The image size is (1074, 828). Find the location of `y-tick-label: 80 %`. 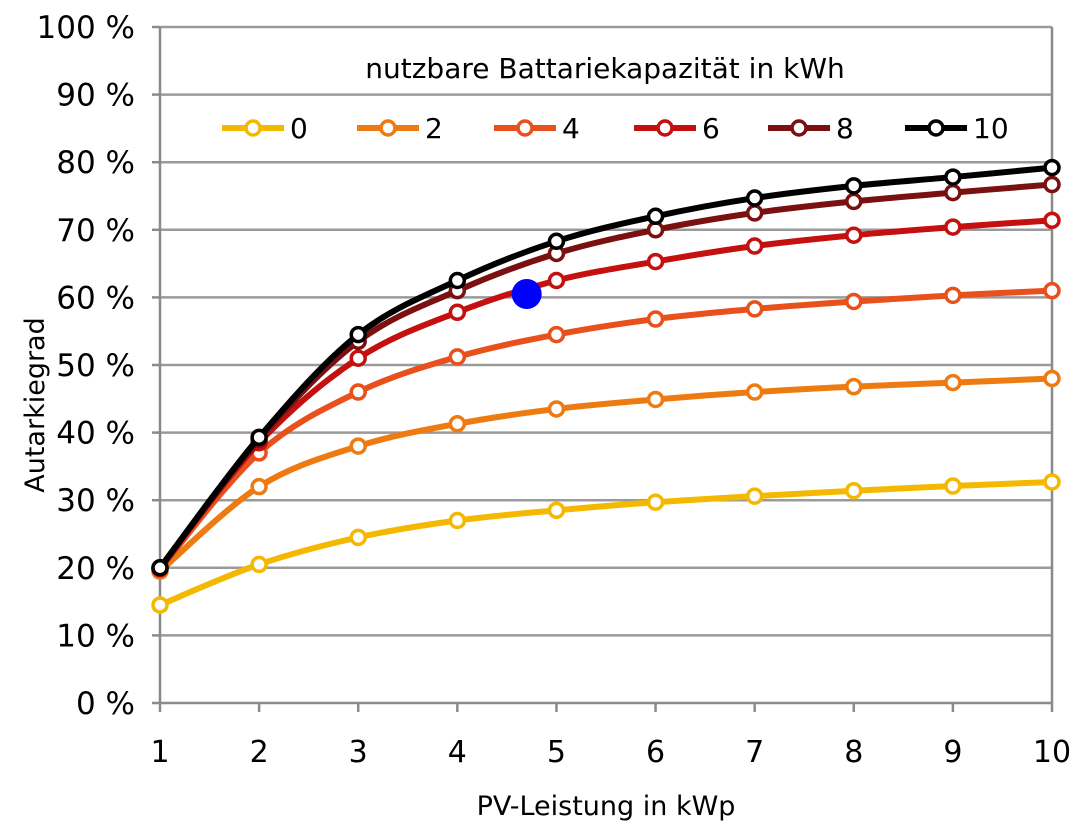

y-tick-label: 80 % is located at coordinates (95, 163).